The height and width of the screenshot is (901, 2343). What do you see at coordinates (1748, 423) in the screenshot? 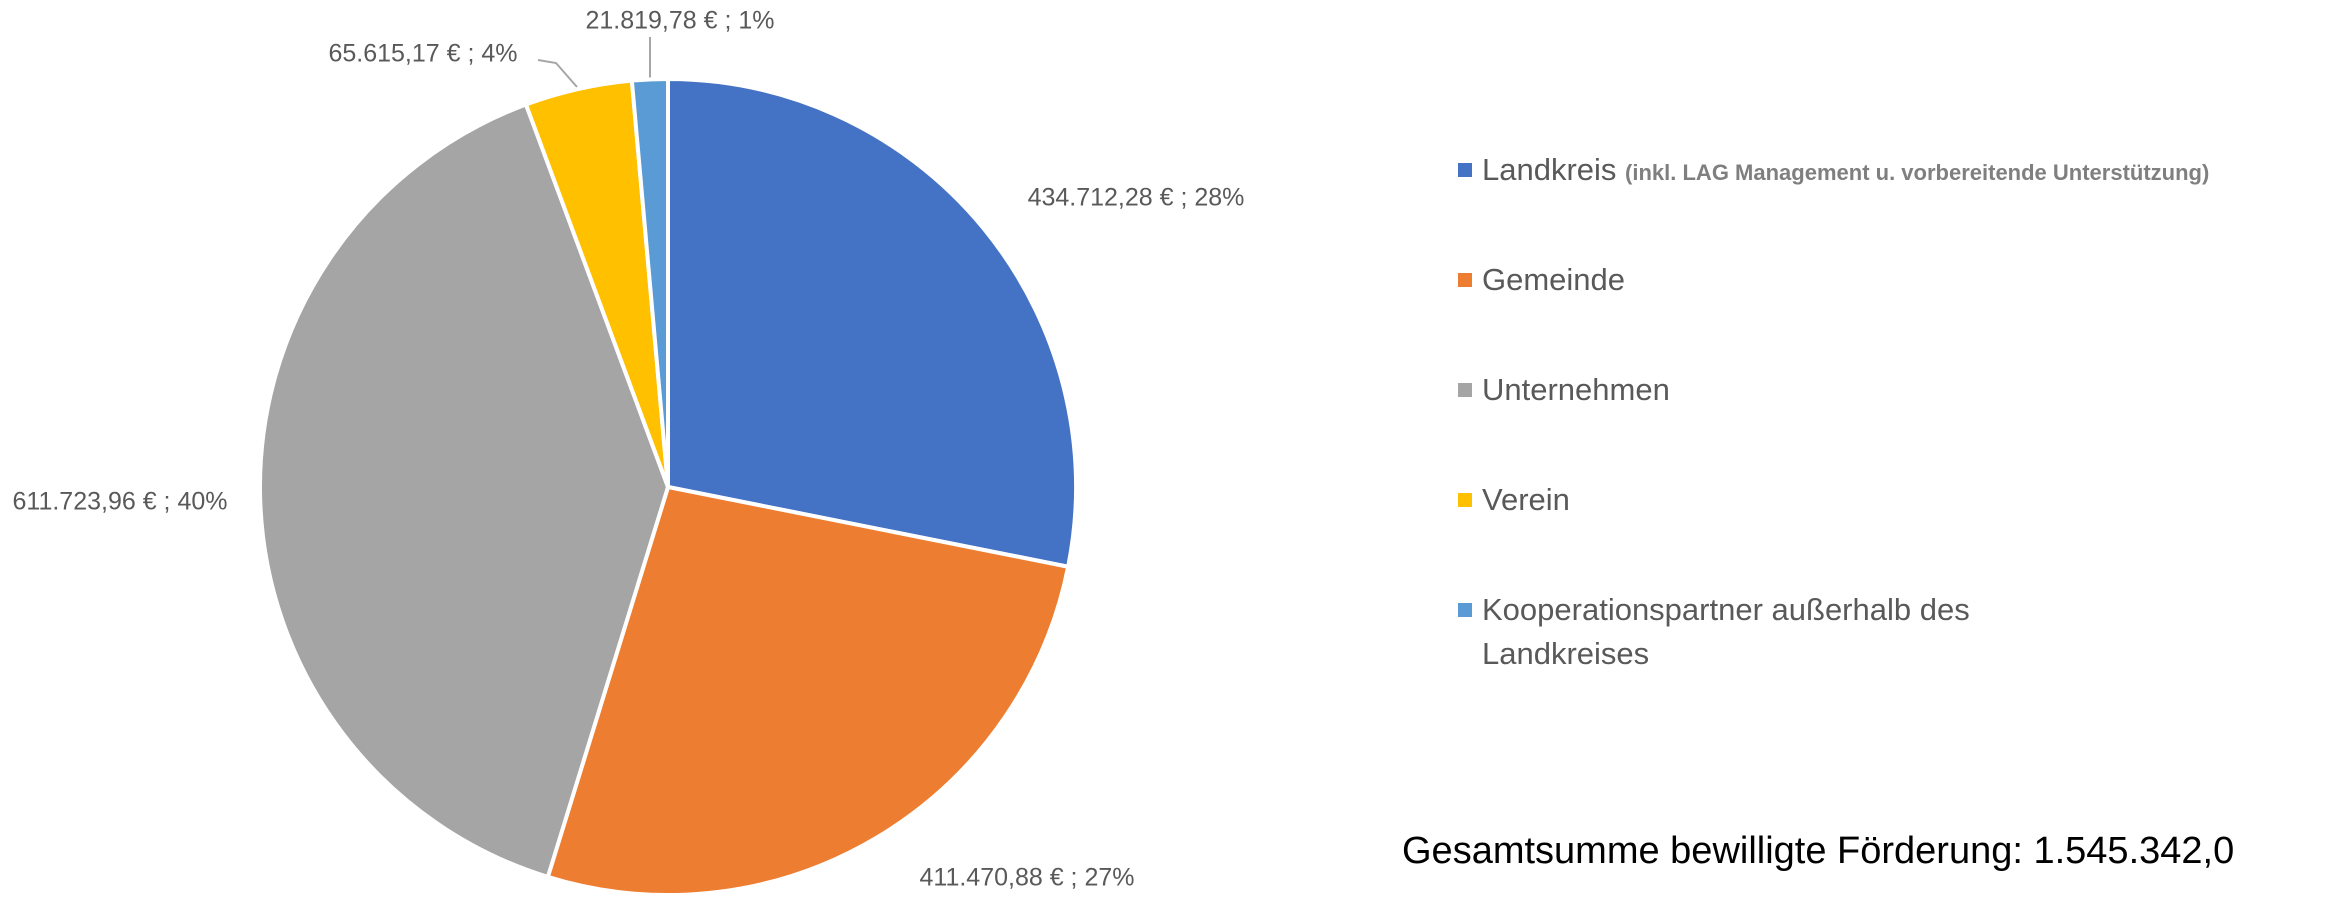
I see `legend-item: Unternehmen` at bounding box center [1748, 423].